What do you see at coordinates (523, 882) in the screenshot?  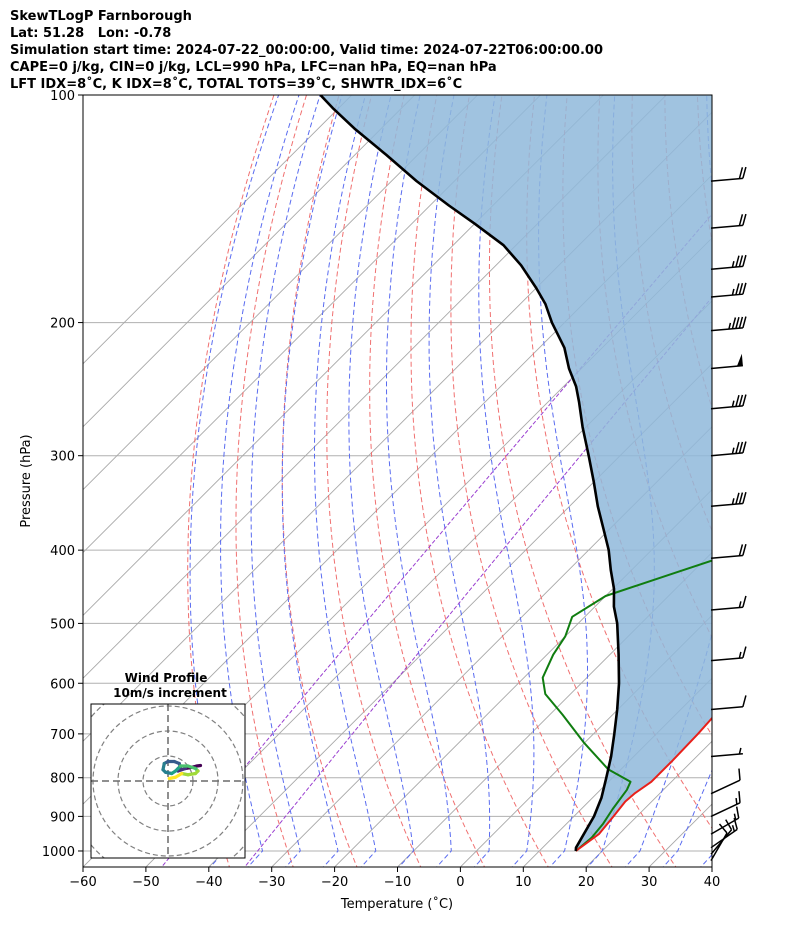 I see `x-tick-label: 10` at bounding box center [523, 882].